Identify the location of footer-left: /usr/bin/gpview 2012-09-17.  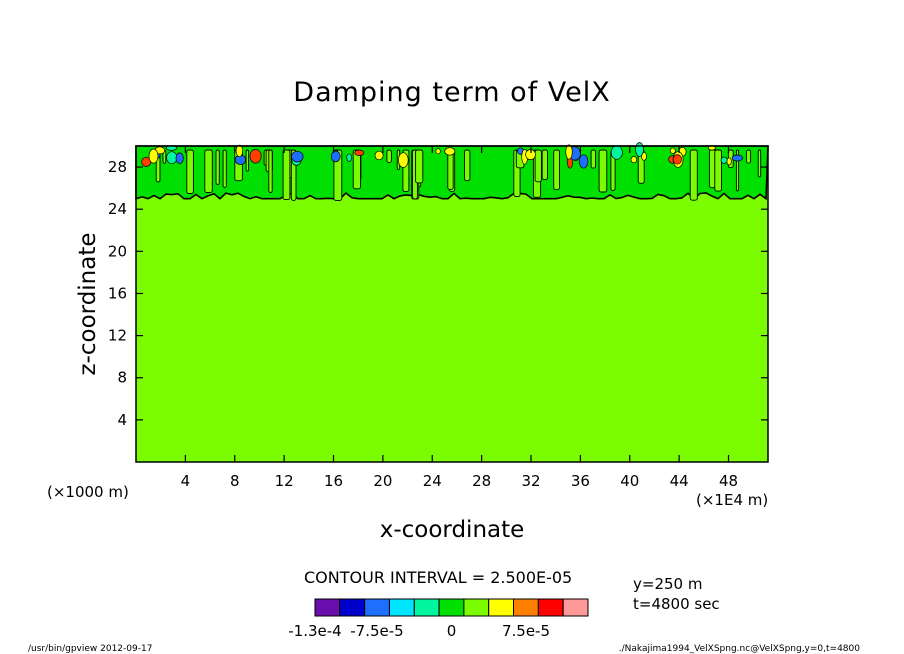
(90, 649).